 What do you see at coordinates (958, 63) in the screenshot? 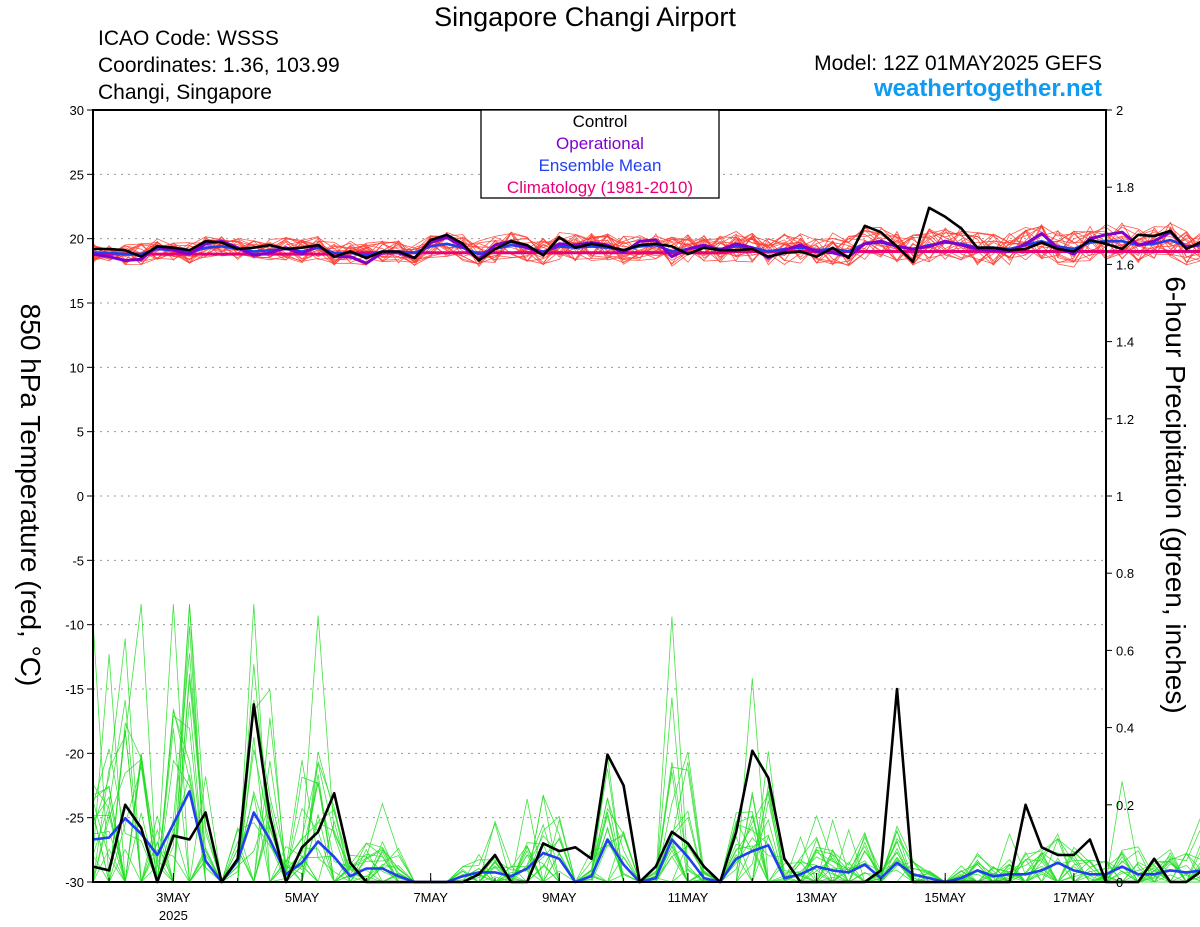
I see `model-run-label: Model: 12Z 01MAY2025 GEFS` at bounding box center [958, 63].